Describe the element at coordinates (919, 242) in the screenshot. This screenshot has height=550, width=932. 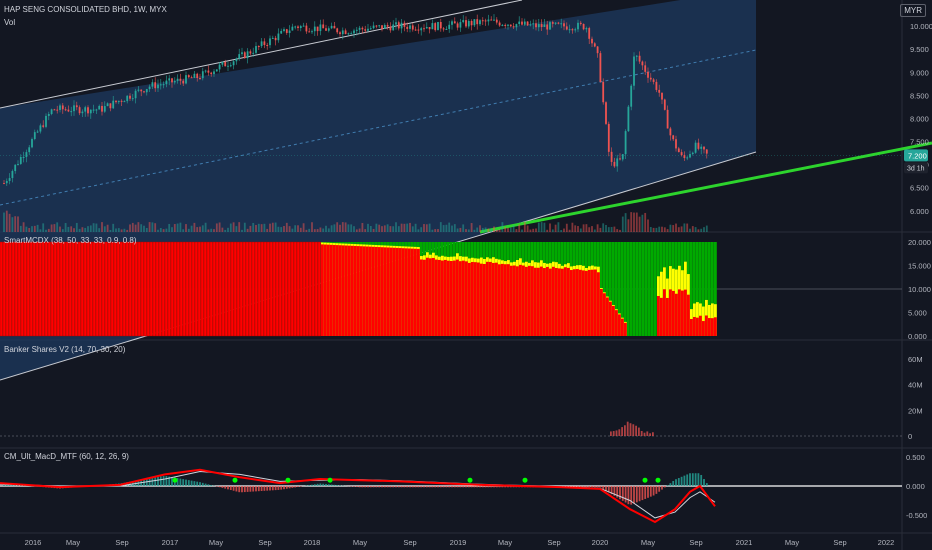
I see `mcdx-tick-label: 20.000` at that location.